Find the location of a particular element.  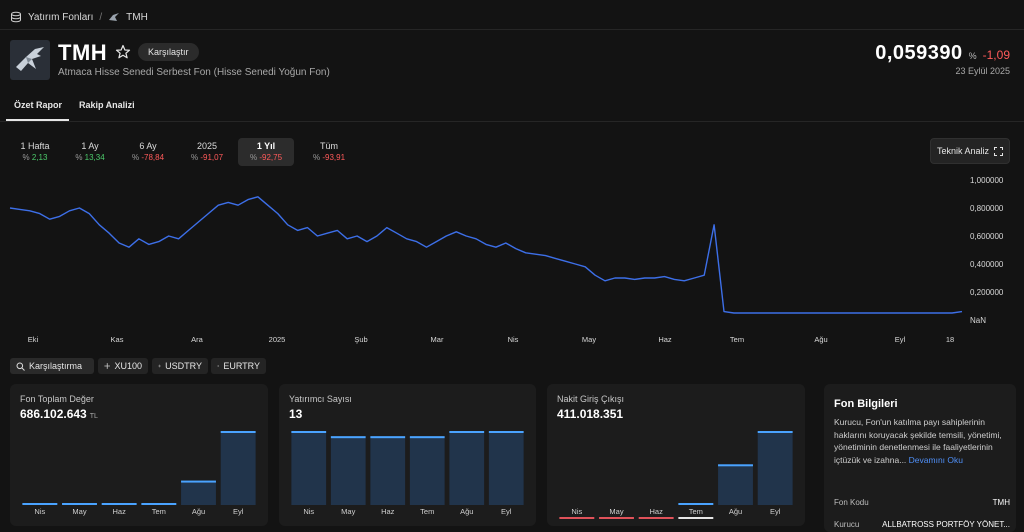

compare-search-chip: Karşılaştırma is located at coordinates (52, 366).